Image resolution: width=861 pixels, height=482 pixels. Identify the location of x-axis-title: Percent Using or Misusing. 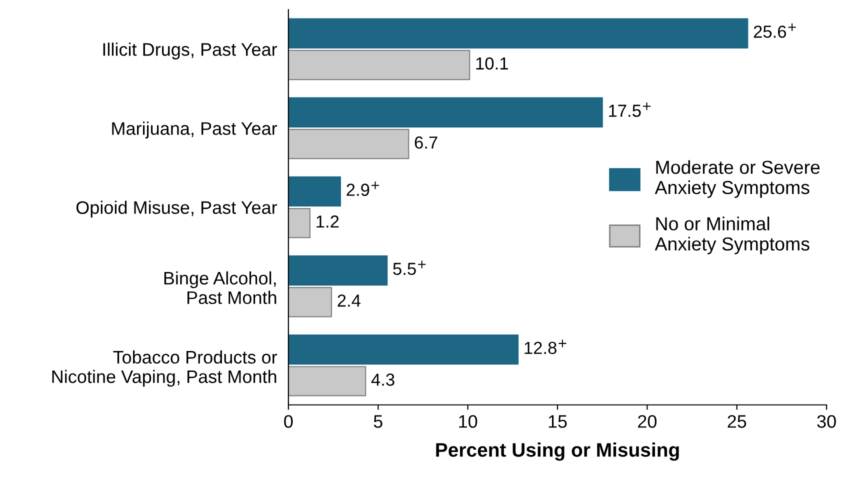
(557, 451).